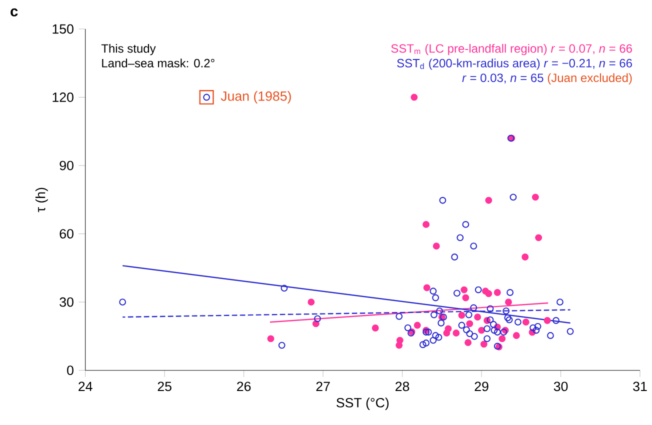 This screenshot has height=425, width=652. Describe the element at coordinates (41, 200) in the screenshot. I see `y-axis-title: τ (h)` at that location.